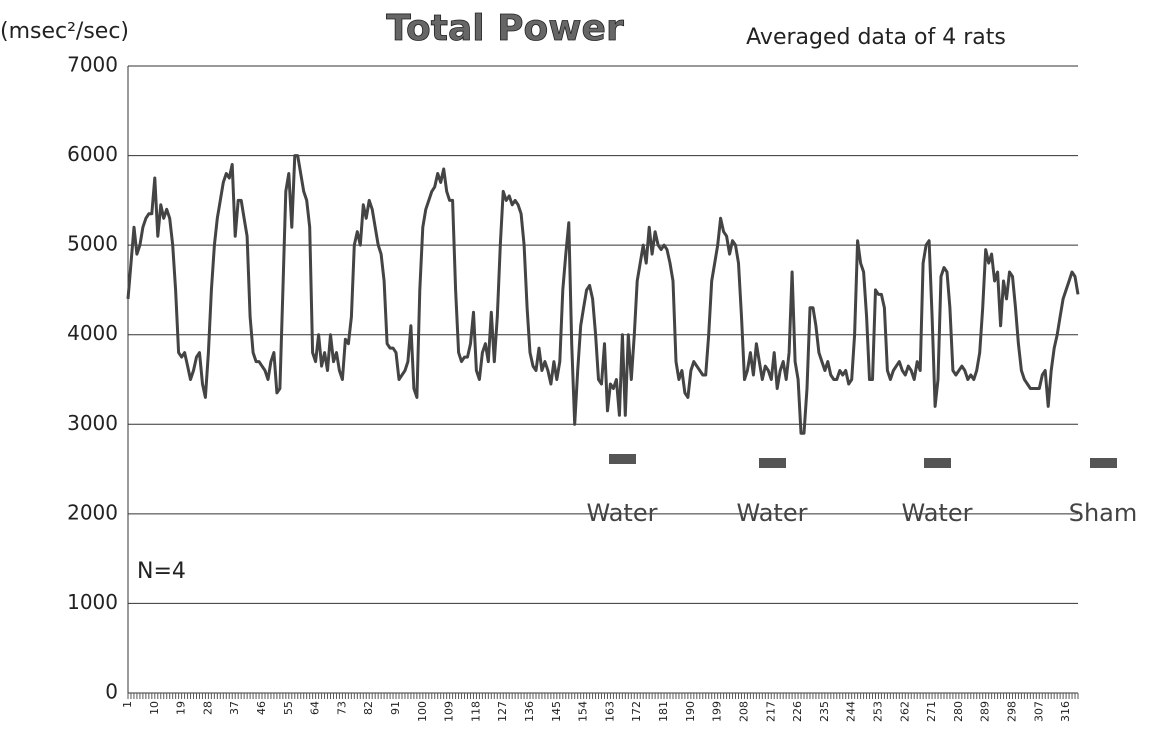 The height and width of the screenshot is (735, 1154). I want to click on x-tick-label: 55, so click(288, 708).